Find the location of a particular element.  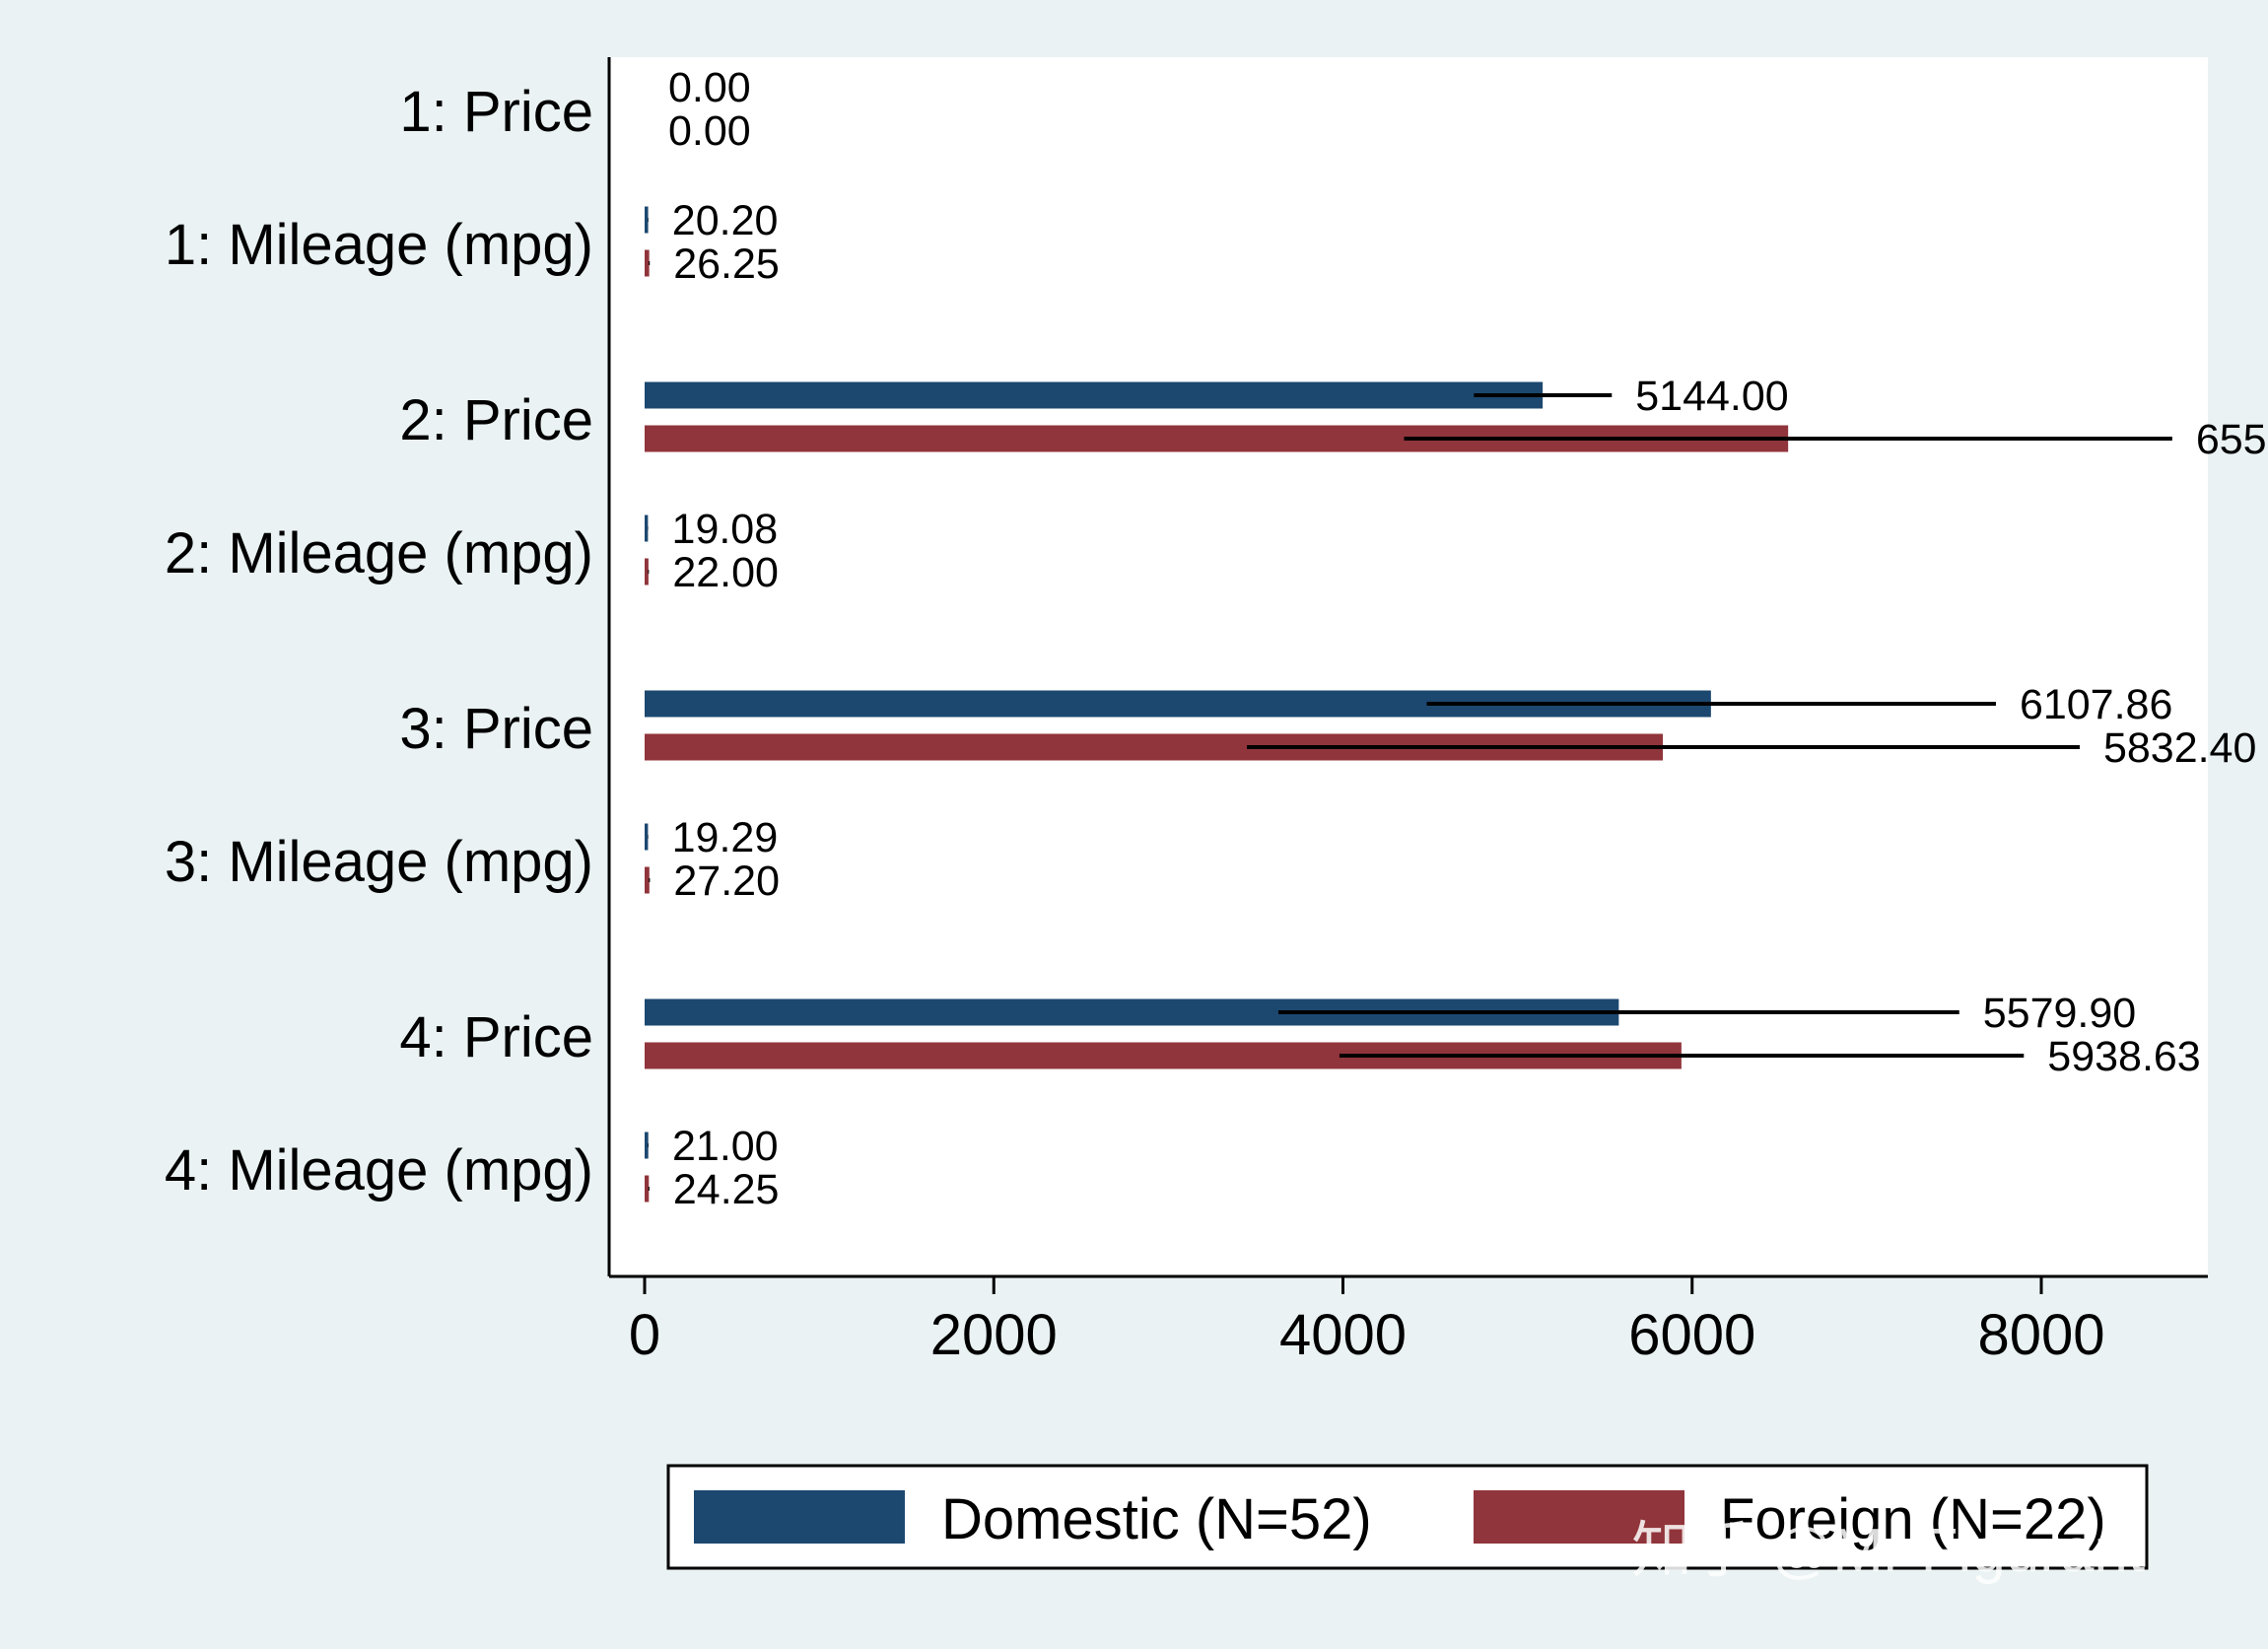

data-label: 24.25 is located at coordinates (727, 1189).